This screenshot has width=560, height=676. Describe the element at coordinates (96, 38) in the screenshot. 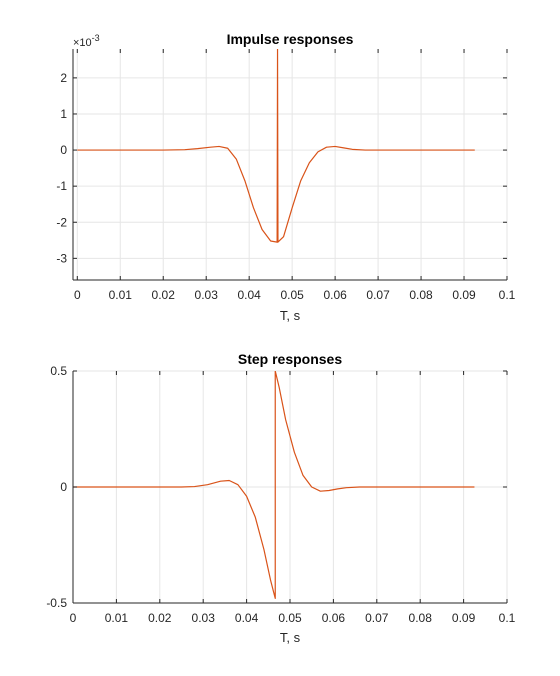

I see `y-multiplier-exponent: -3` at that location.